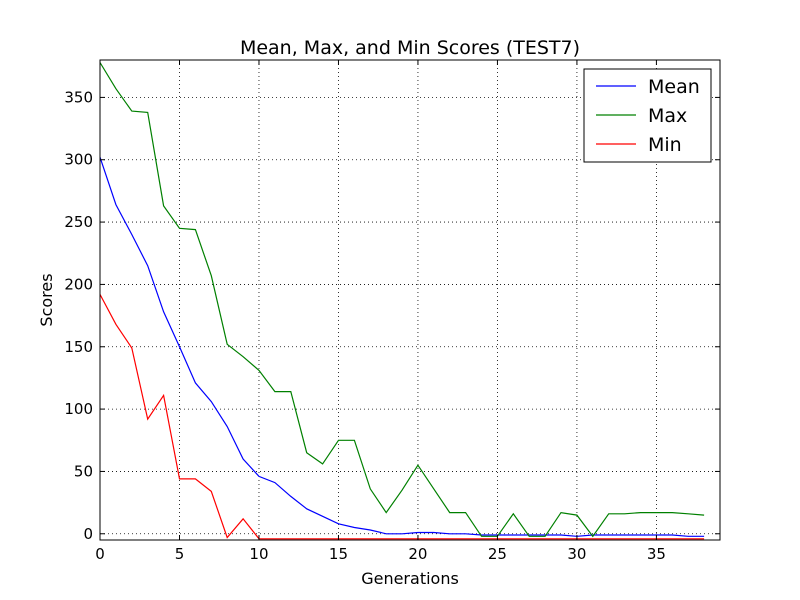 The width and height of the screenshot is (800, 600). What do you see at coordinates (417, 554) in the screenshot?
I see `x-tick-label: 20` at bounding box center [417, 554].